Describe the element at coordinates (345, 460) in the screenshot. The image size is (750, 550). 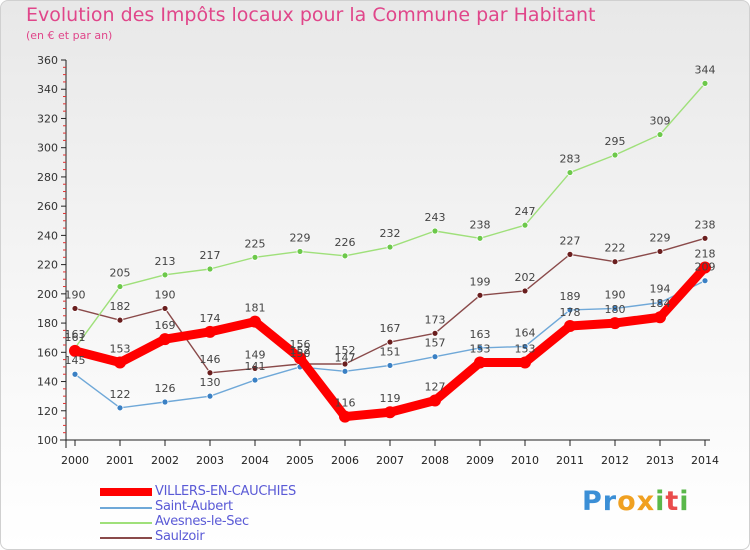
I see `x-tick-label: 2006` at that location.